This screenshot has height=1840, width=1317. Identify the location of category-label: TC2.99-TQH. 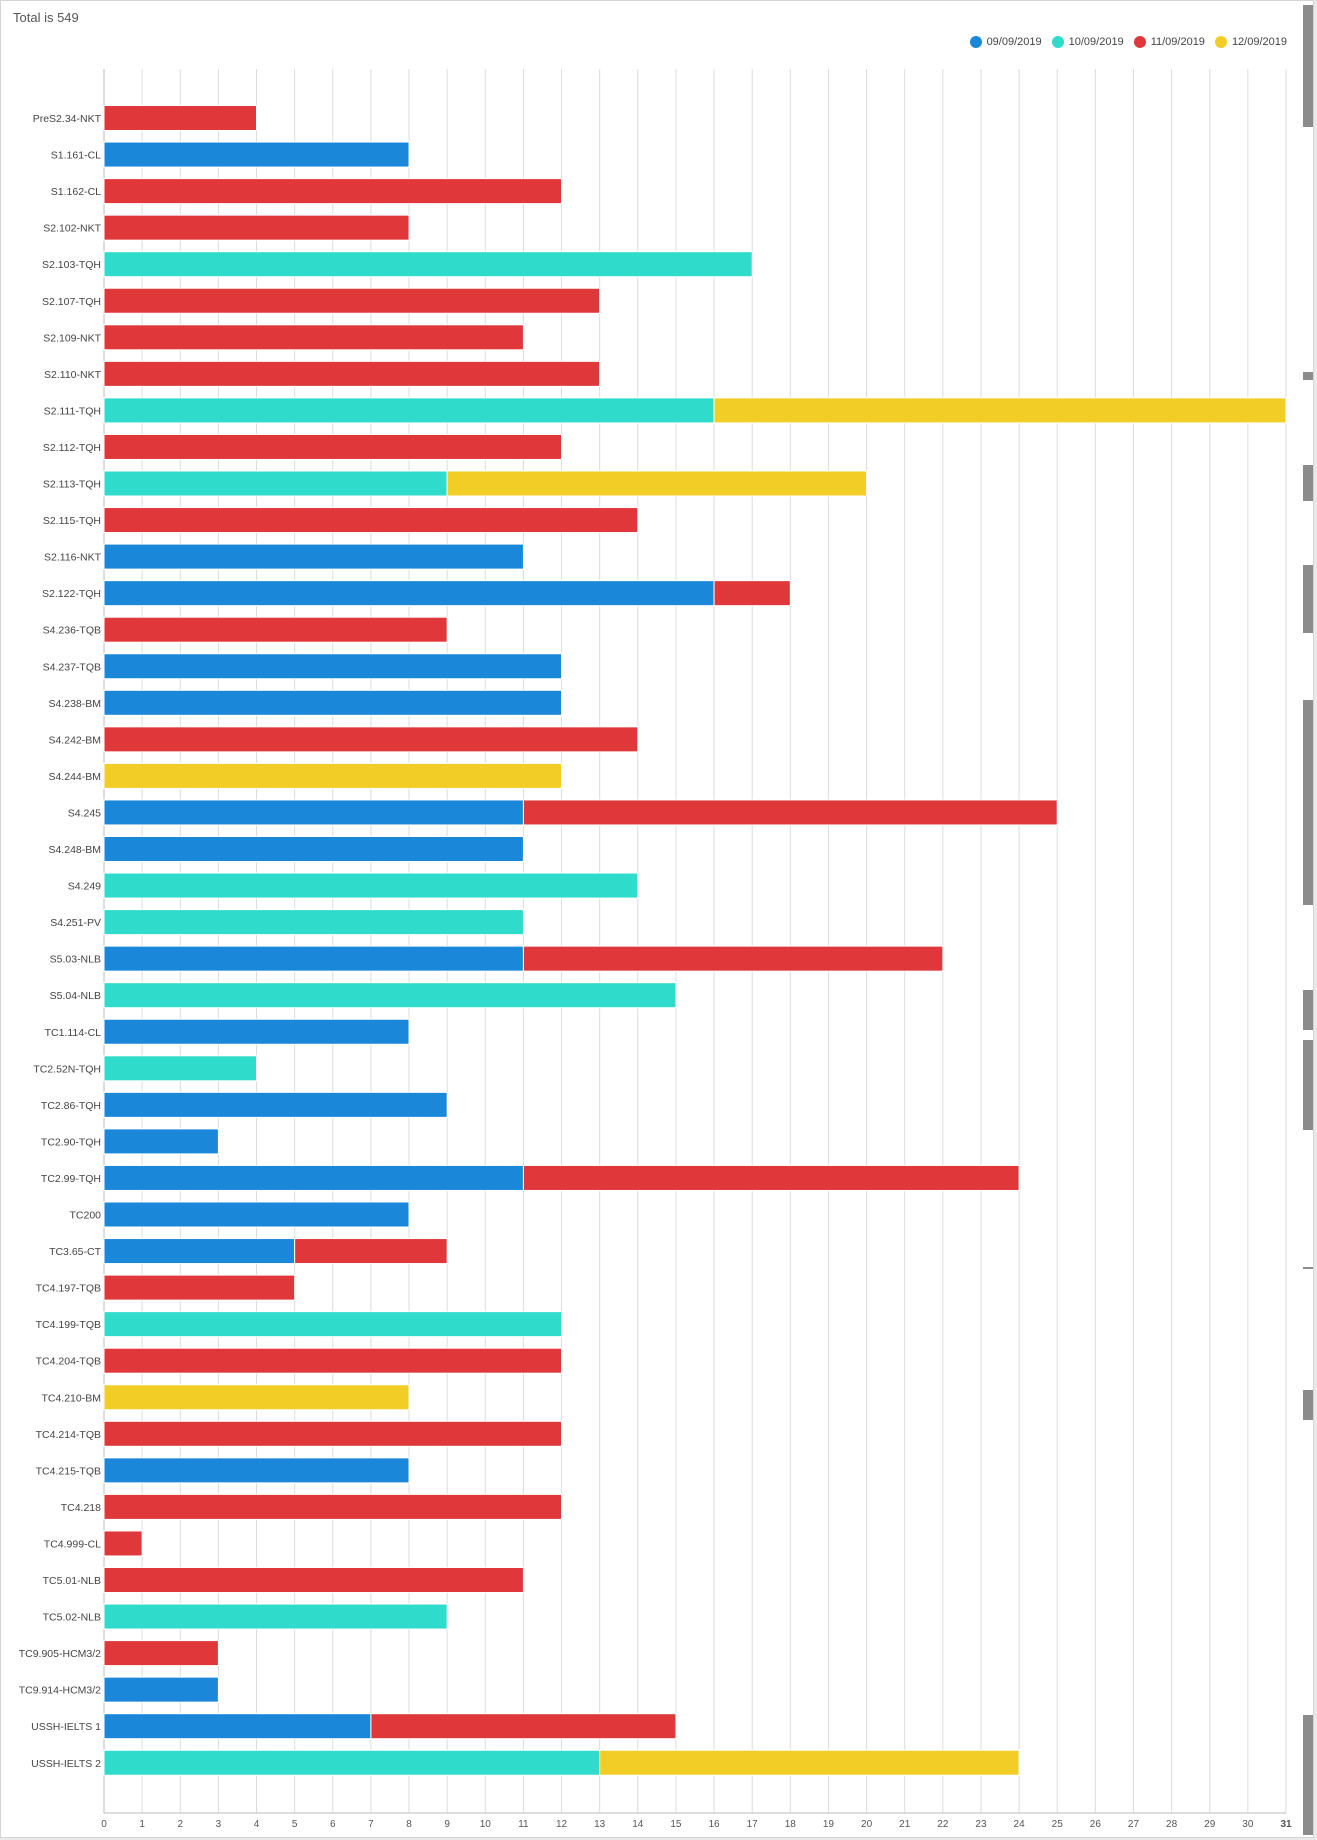
(71, 1179).